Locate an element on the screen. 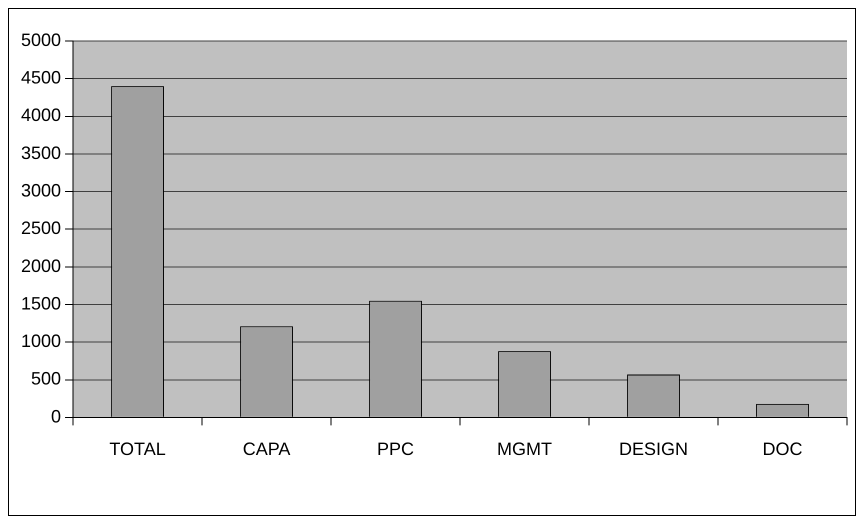 This screenshot has width=864, height=524. x-tick-label: MGMT is located at coordinates (524, 449).